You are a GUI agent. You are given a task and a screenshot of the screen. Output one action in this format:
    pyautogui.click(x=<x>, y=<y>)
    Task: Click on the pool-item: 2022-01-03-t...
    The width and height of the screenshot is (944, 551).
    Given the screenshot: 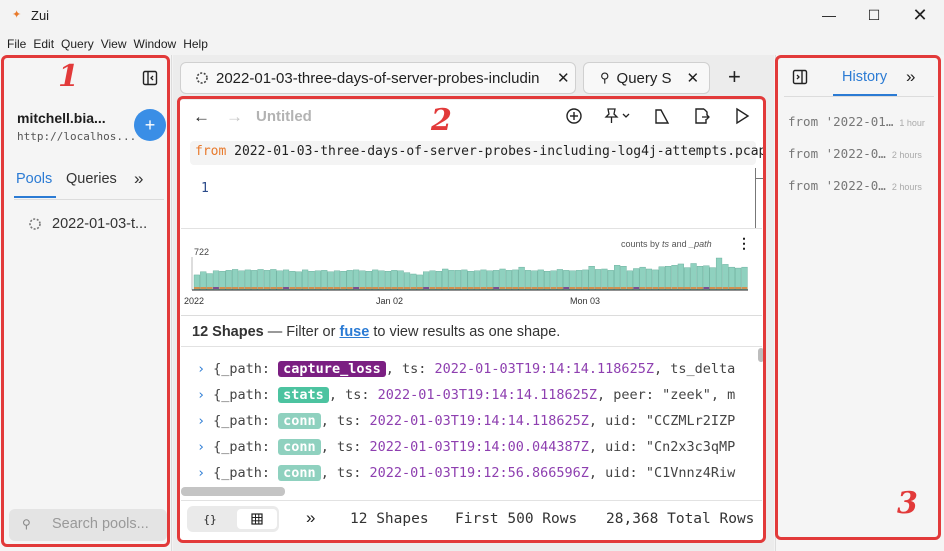 What is the action you would take?
    pyautogui.click(x=100, y=224)
    